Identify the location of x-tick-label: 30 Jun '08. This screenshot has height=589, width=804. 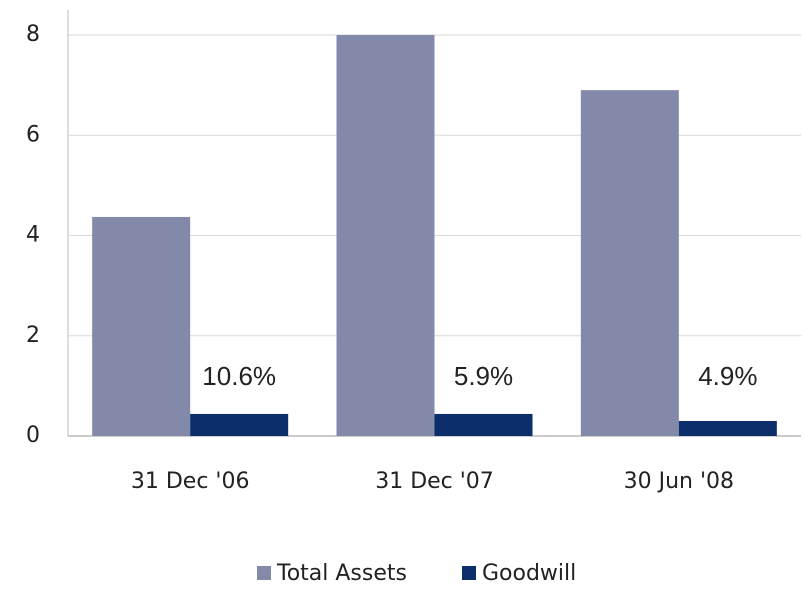
(679, 481).